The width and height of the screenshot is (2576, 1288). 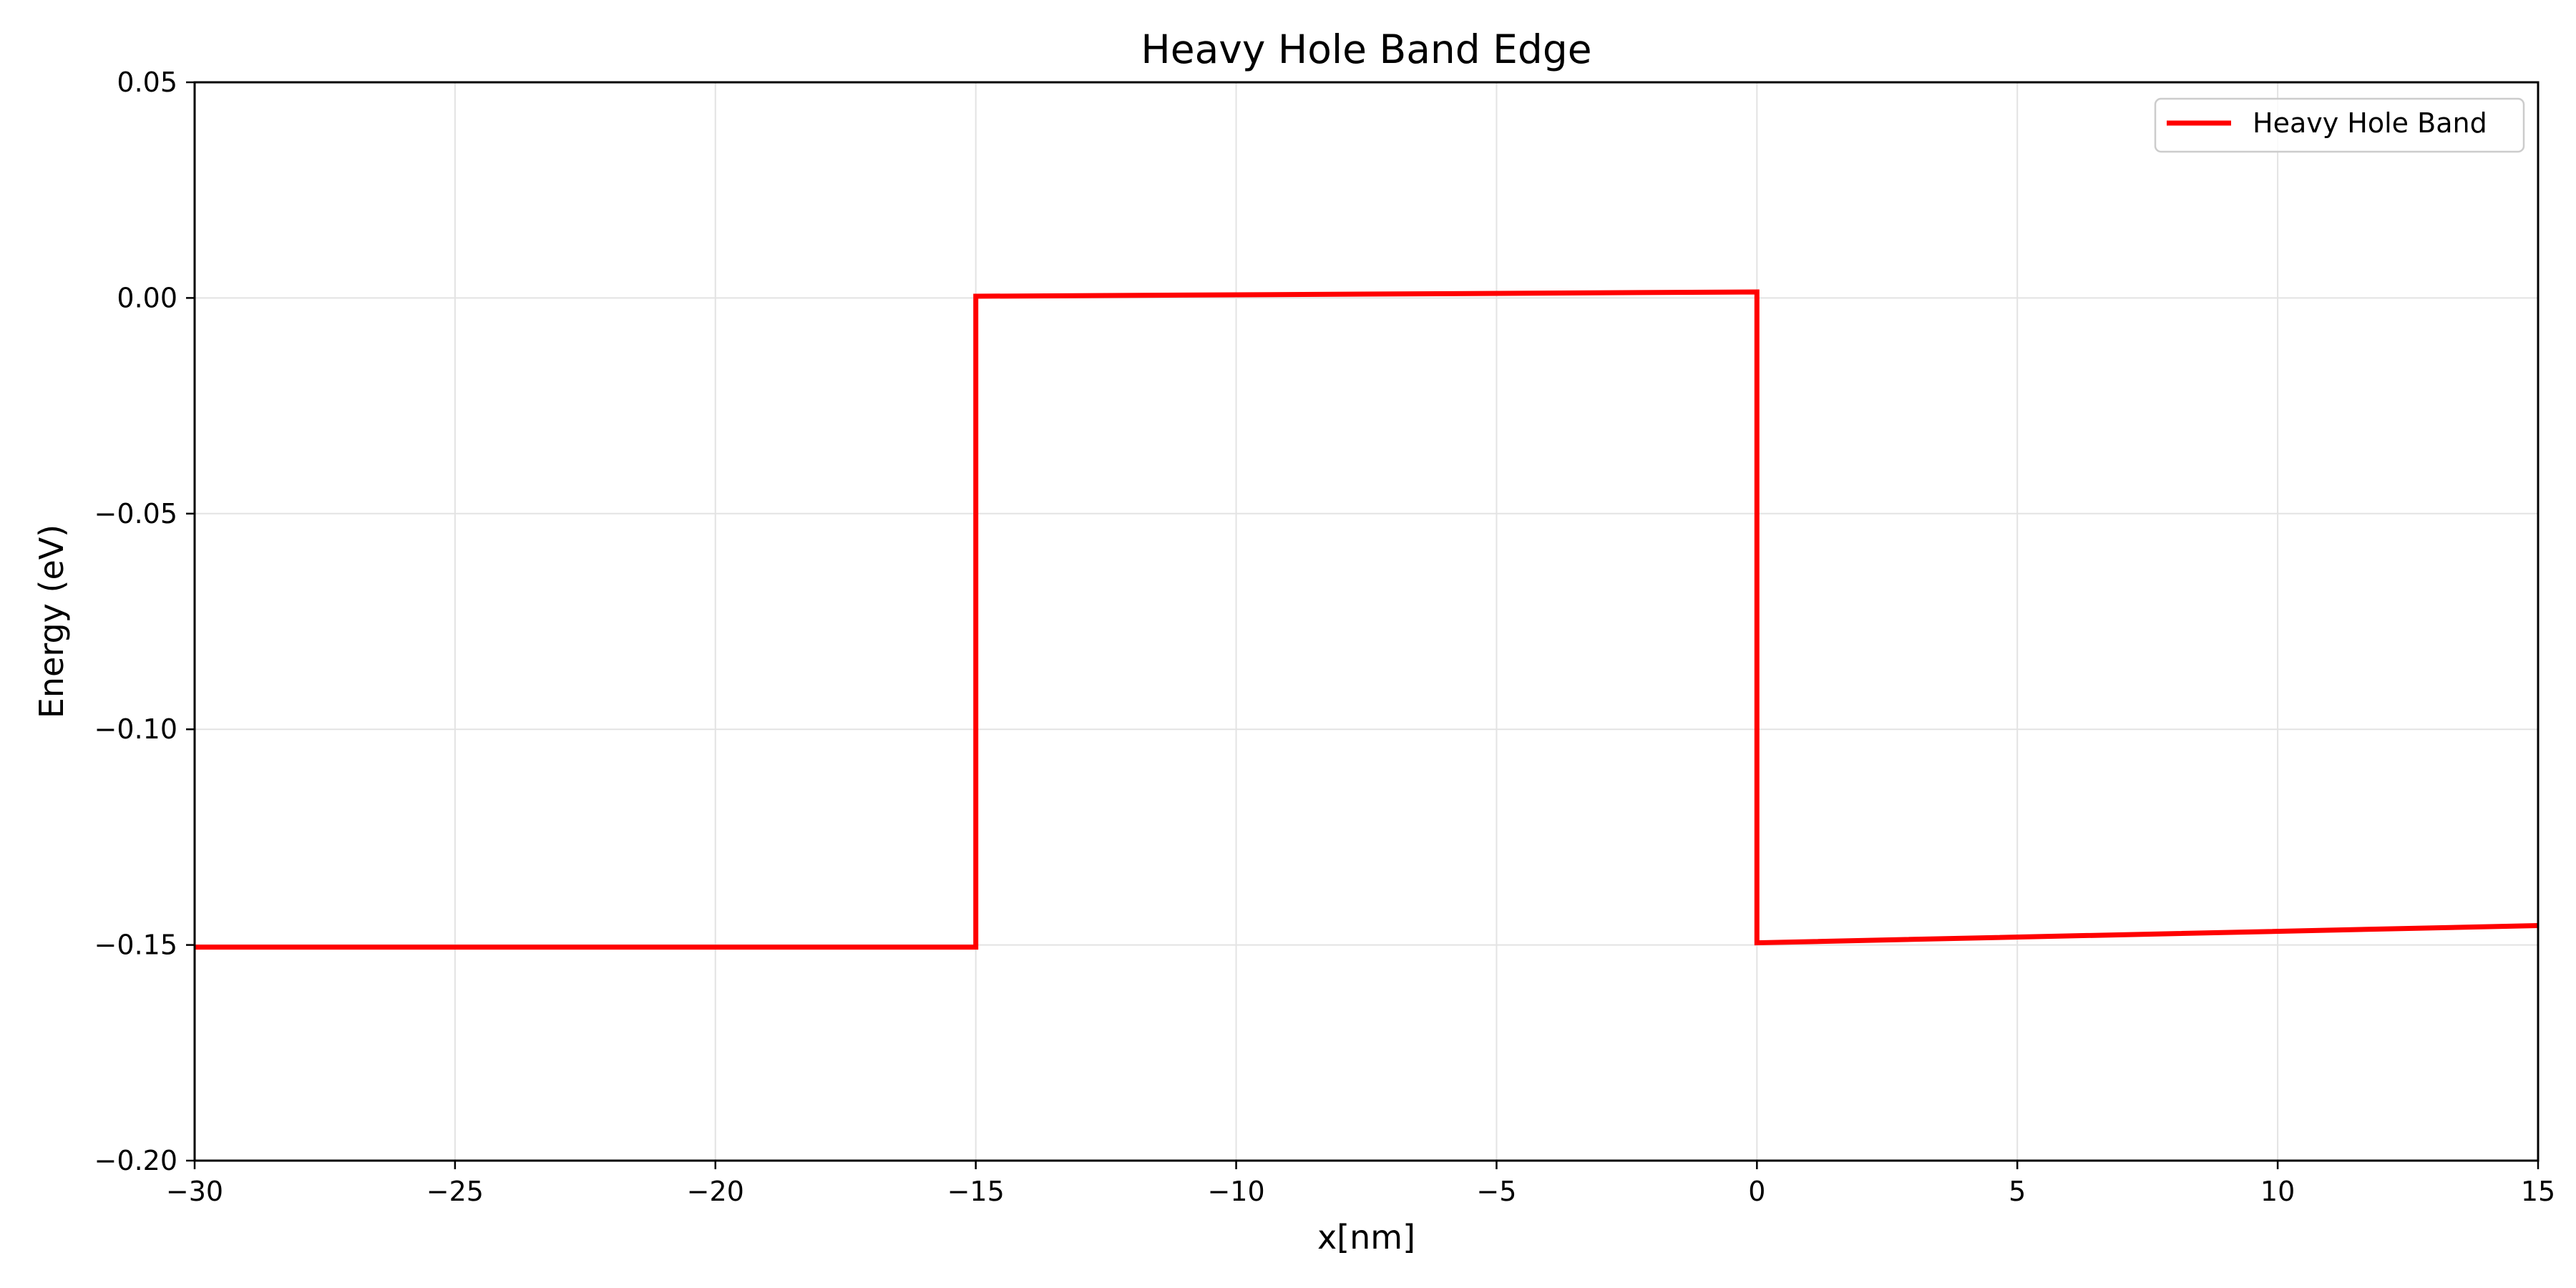 I want to click on legend-box, so click(x=2339, y=125).